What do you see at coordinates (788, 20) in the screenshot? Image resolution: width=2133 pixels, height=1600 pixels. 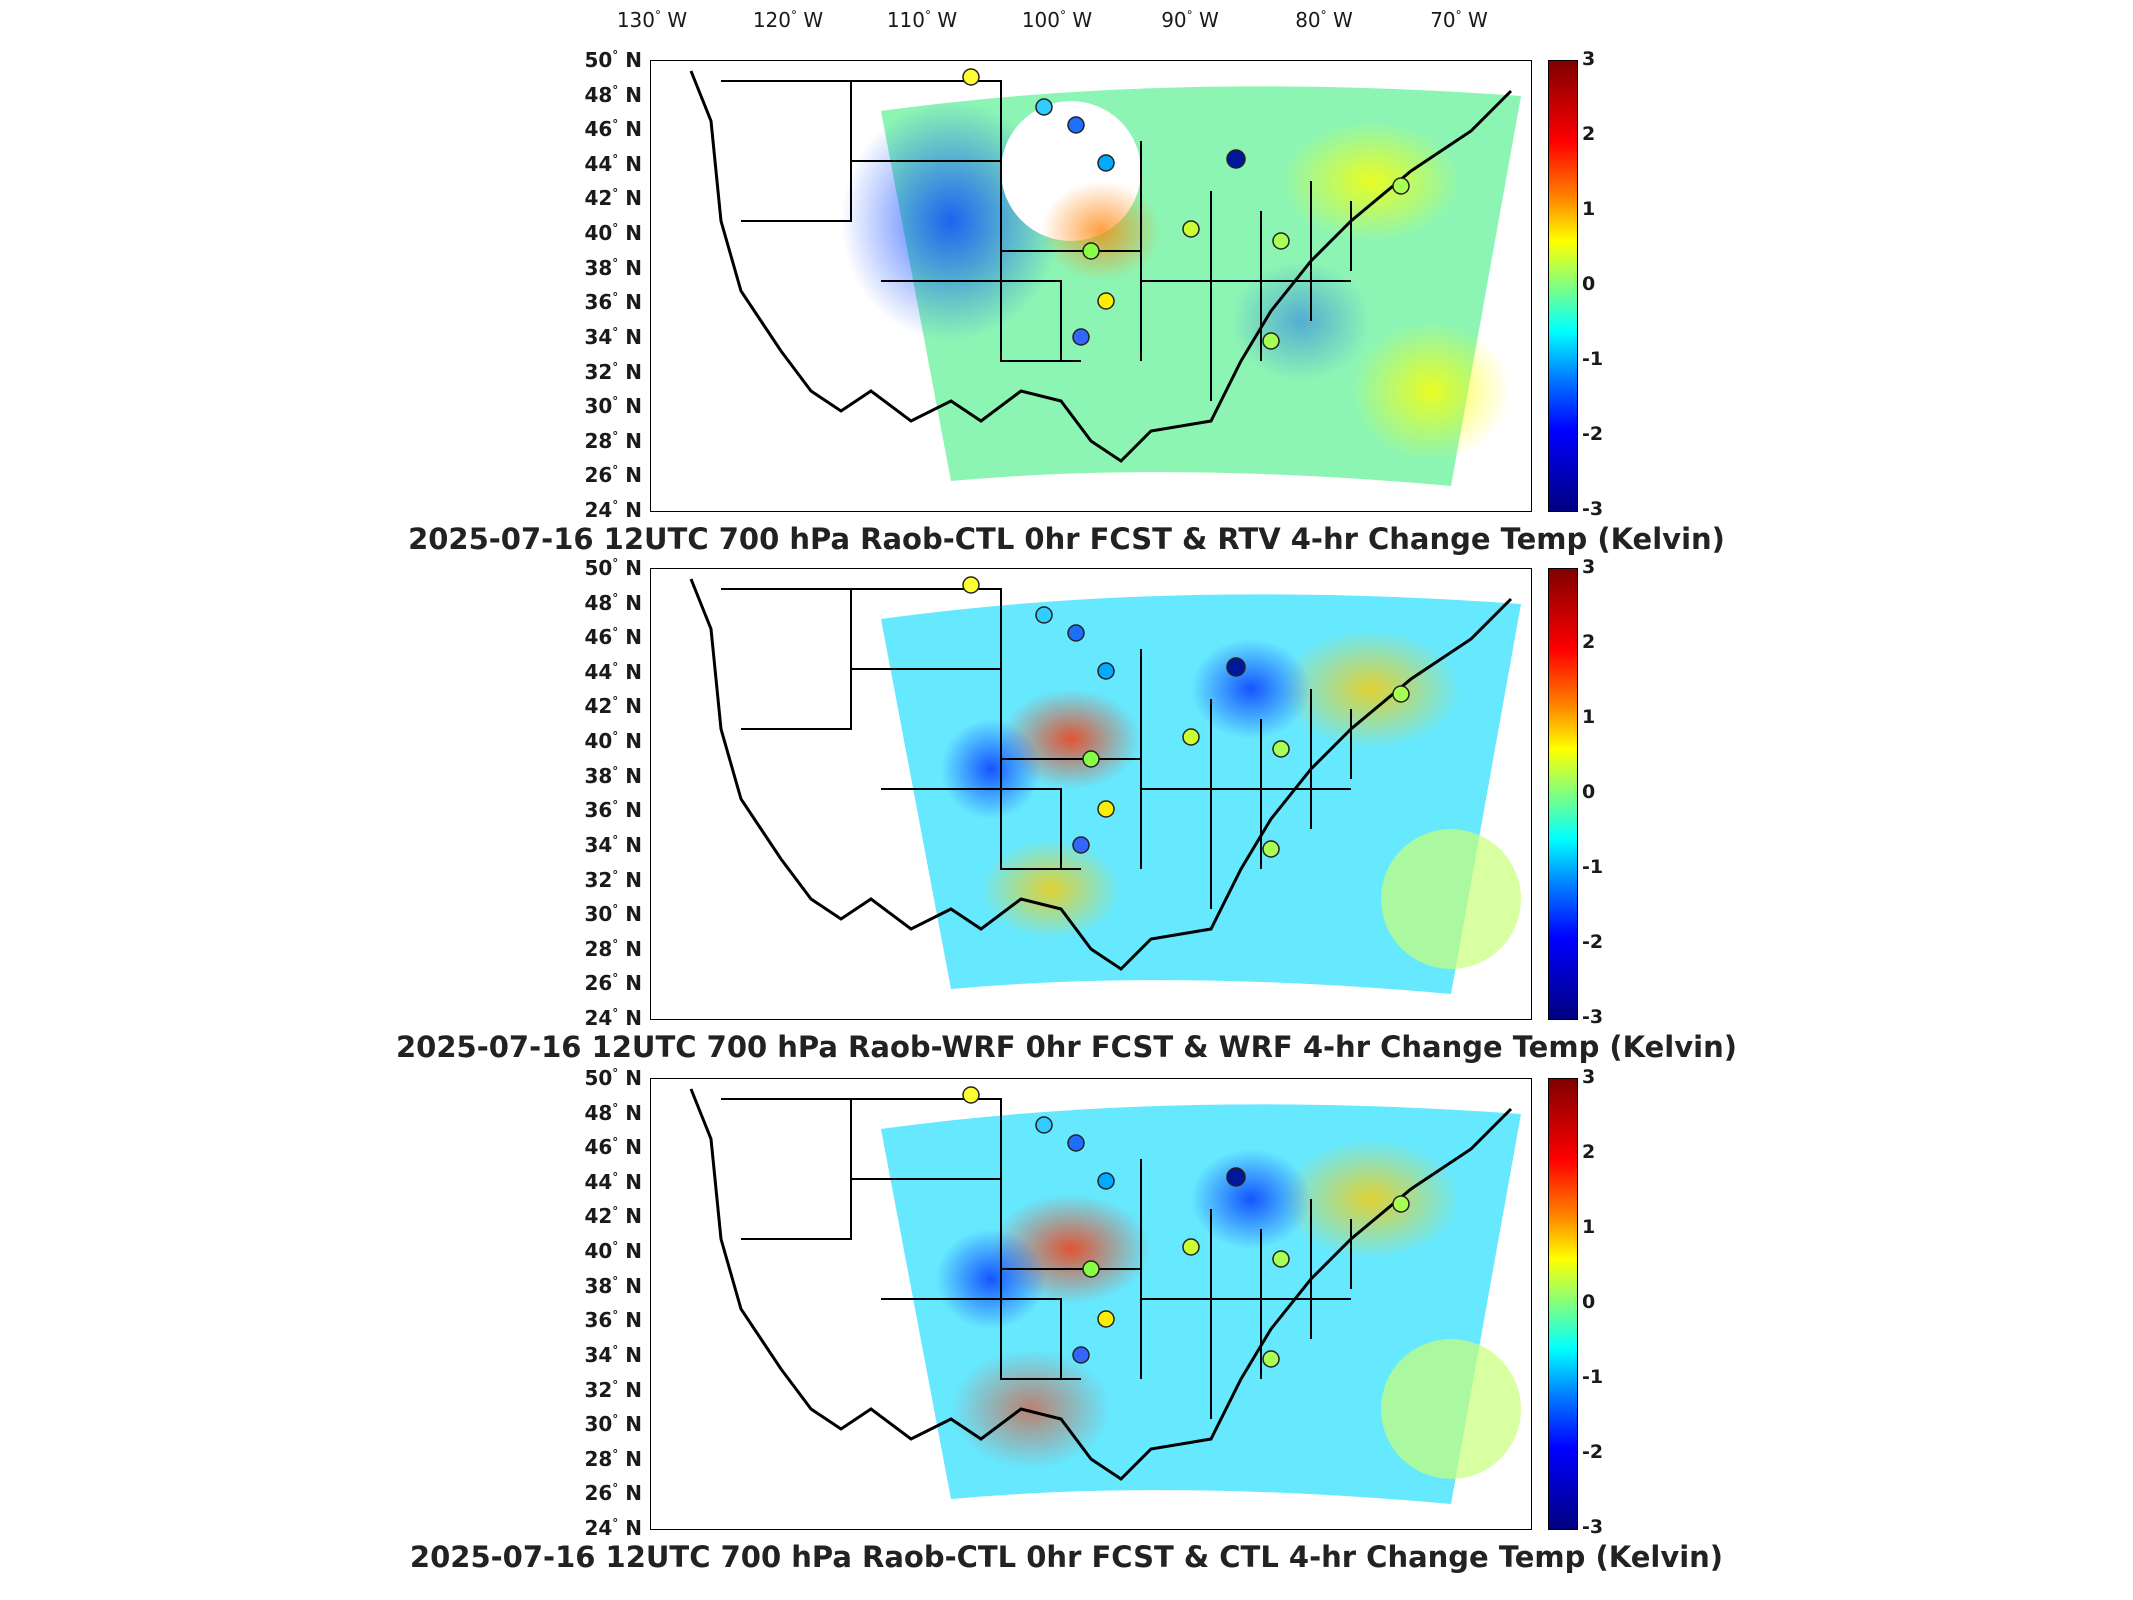 I see `lon-label-120: 120° W` at bounding box center [788, 20].